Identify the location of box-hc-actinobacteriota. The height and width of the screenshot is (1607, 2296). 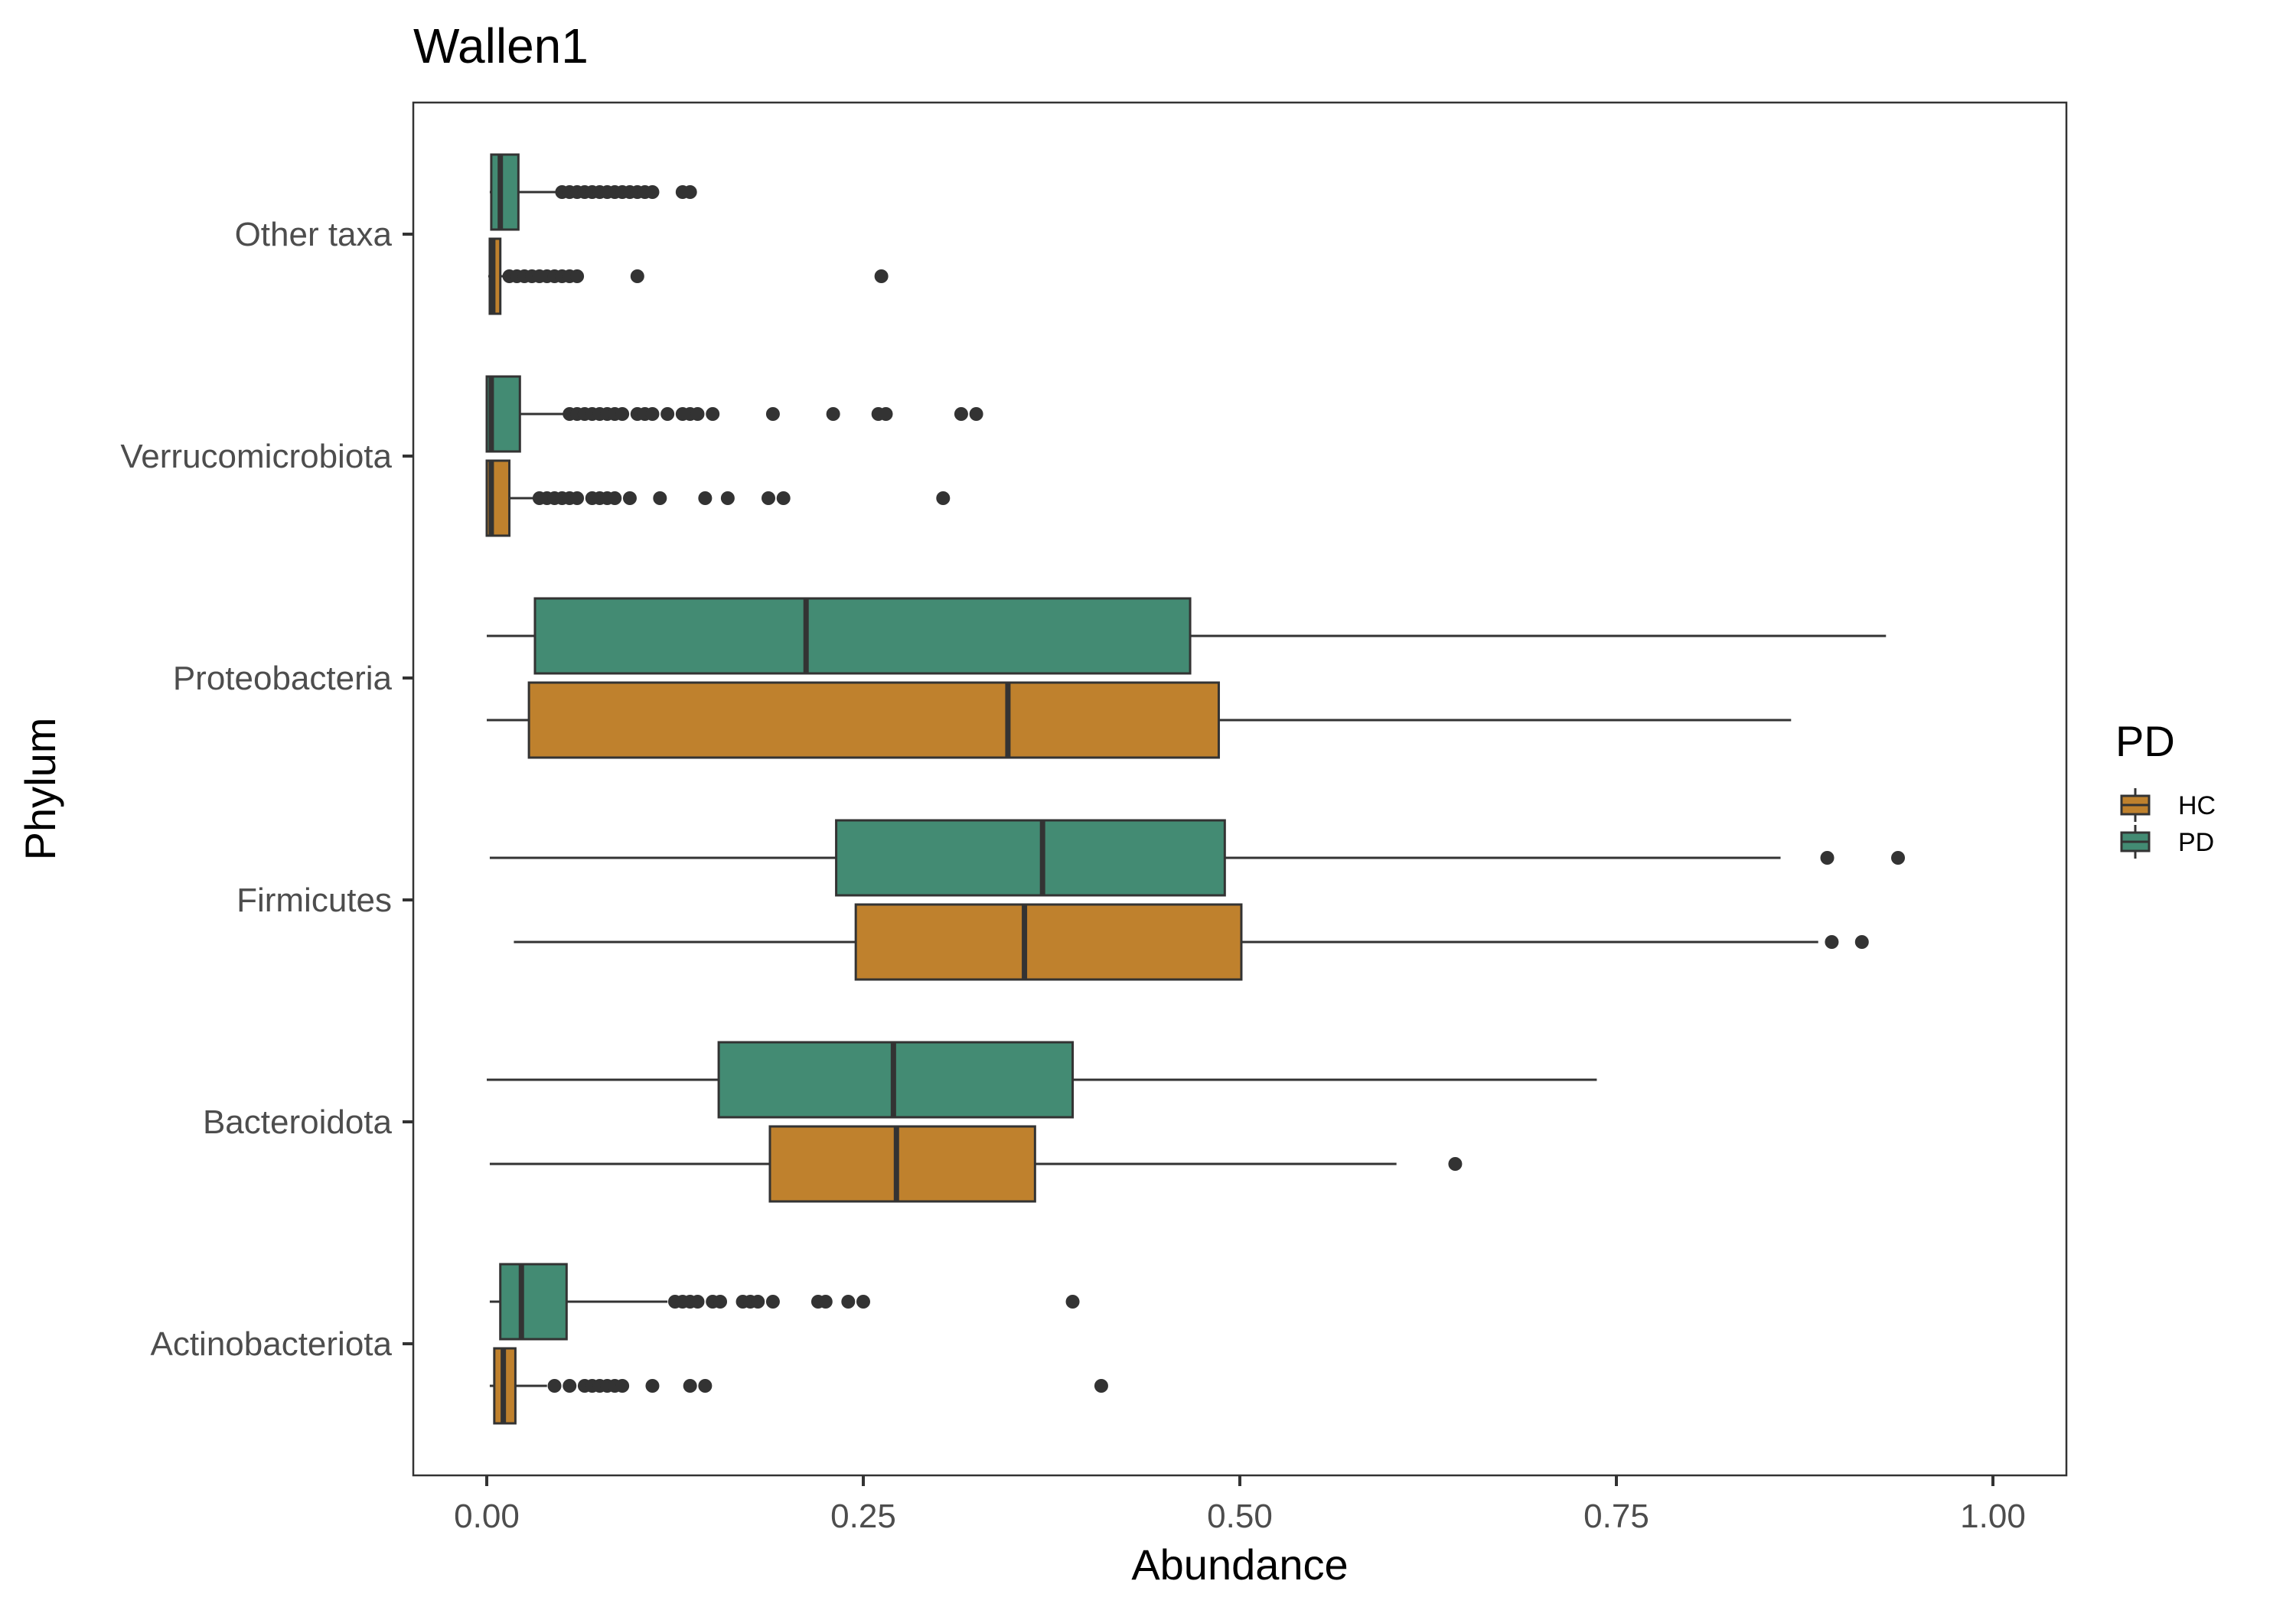
(798, 1386).